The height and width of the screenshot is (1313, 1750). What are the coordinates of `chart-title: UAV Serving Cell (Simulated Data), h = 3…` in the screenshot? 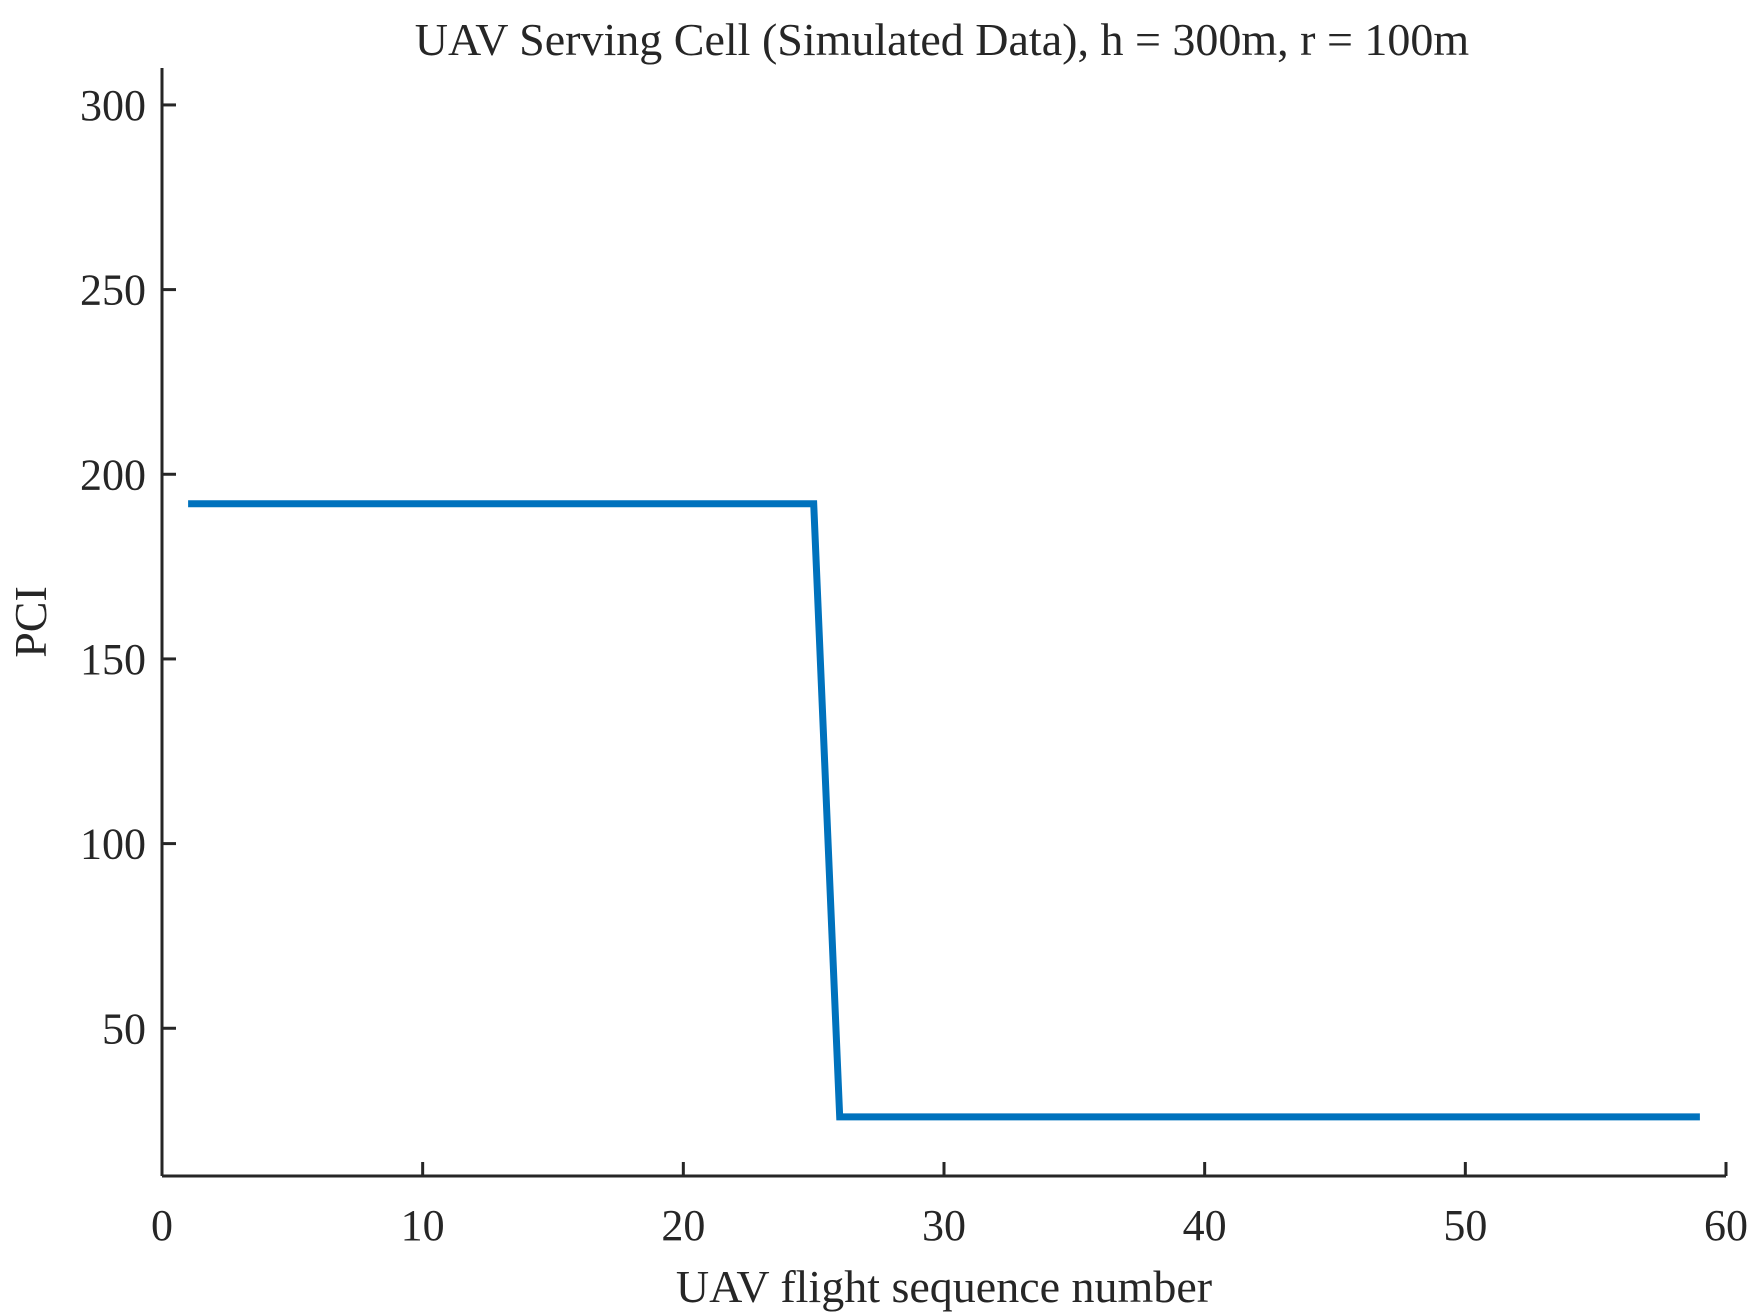 It's located at (942, 39).